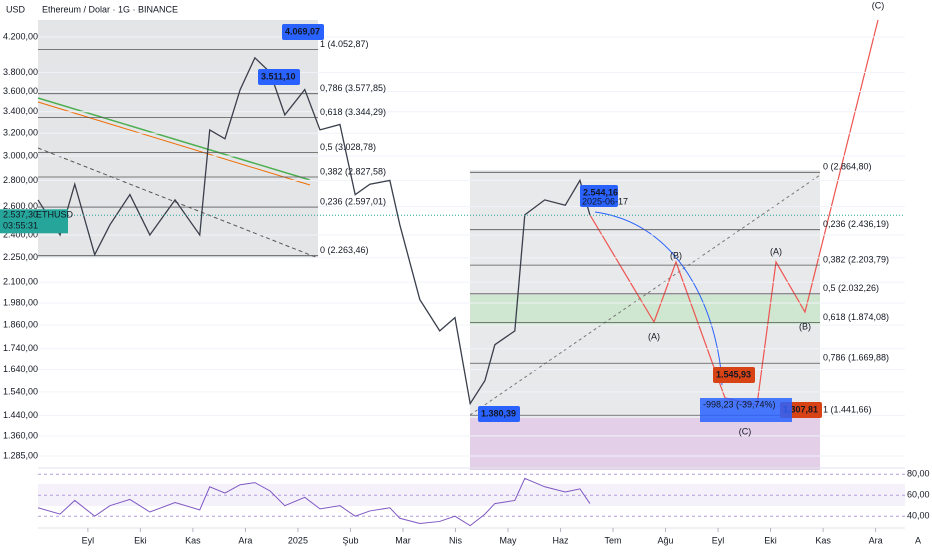  Describe the element at coordinates (348, 147) in the screenshot. I see `fib-label: 0,5 (3.028,78)` at that location.